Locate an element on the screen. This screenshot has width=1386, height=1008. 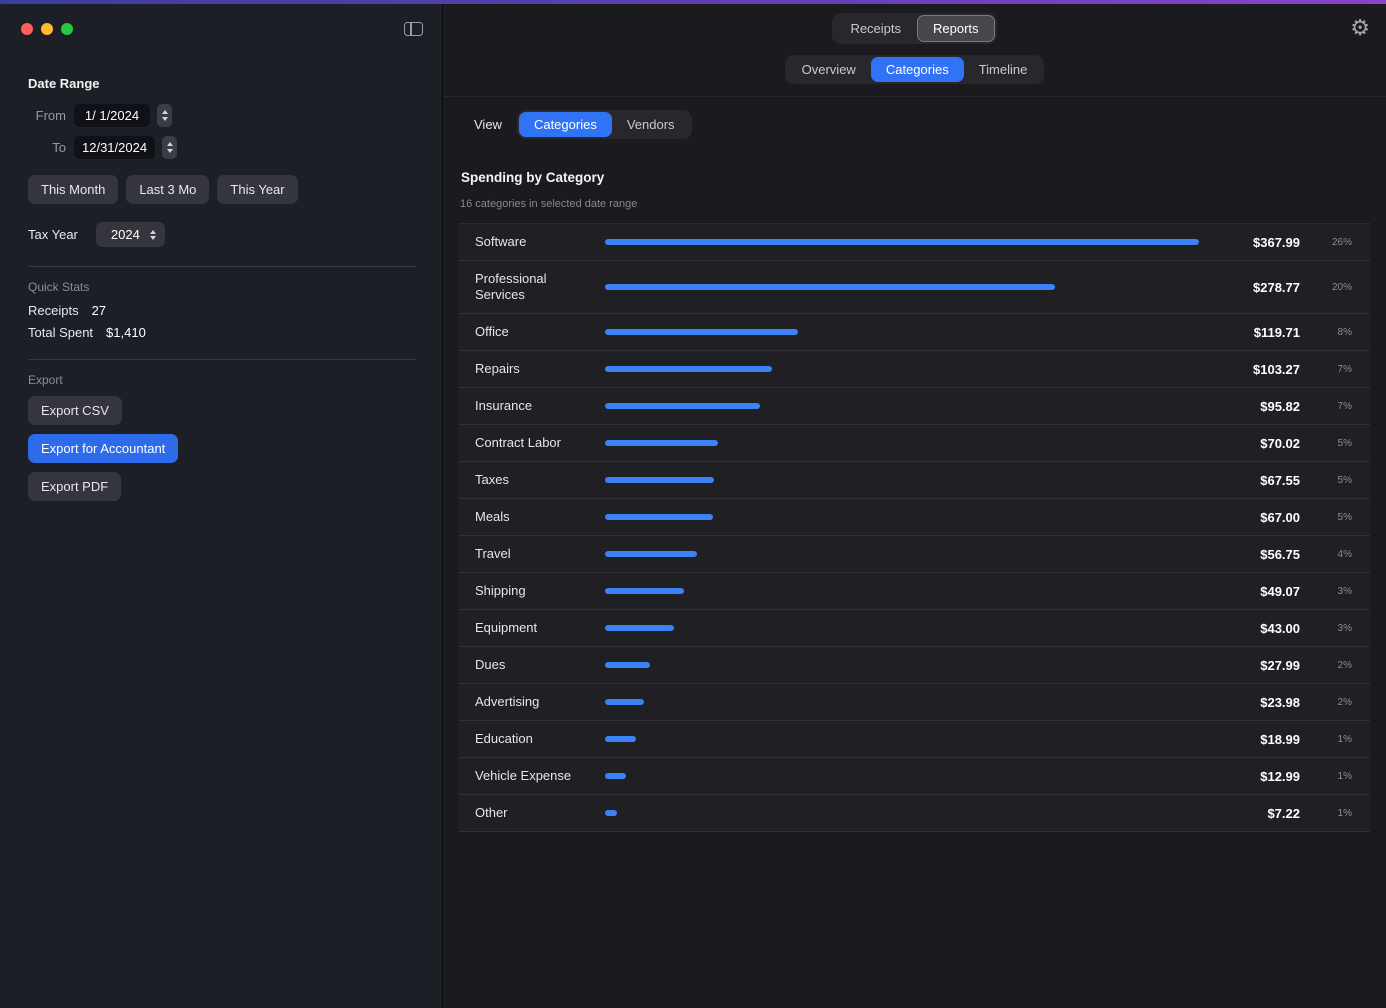
to-date-field: 12/31/2024 is located at coordinates (115, 147).